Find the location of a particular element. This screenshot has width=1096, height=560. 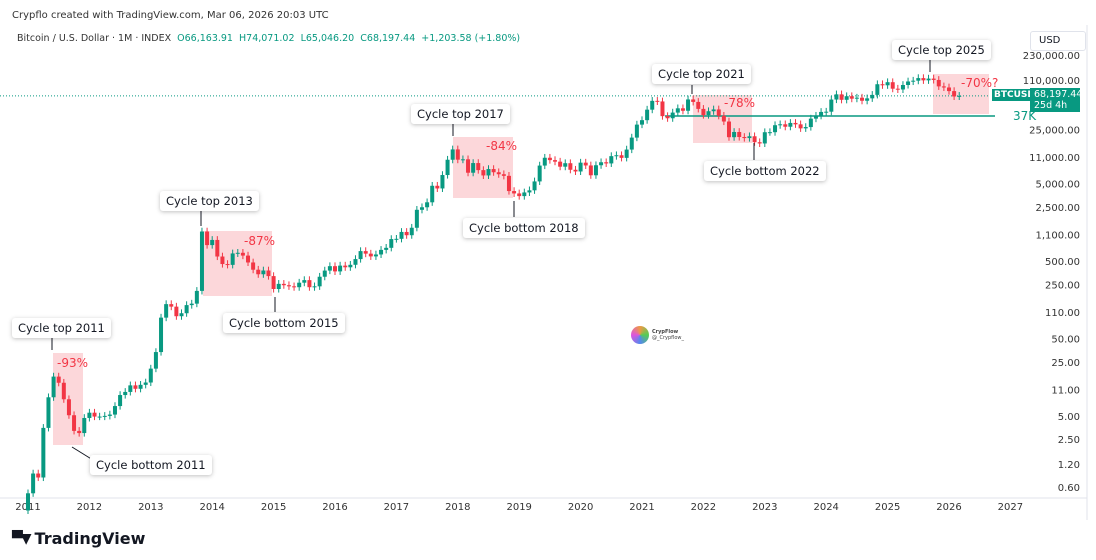

tradingview-logo: ▀▼ TradingView is located at coordinates (78, 538).